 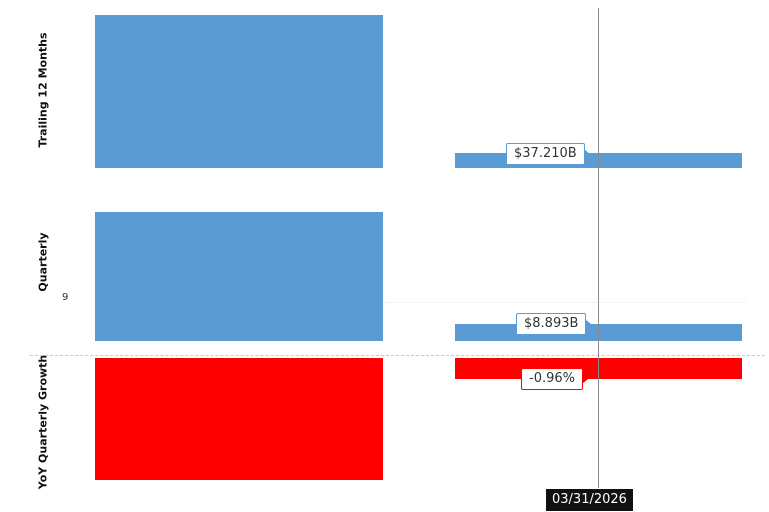 What do you see at coordinates (598, 248) in the screenshot?
I see `cursor-line` at bounding box center [598, 248].